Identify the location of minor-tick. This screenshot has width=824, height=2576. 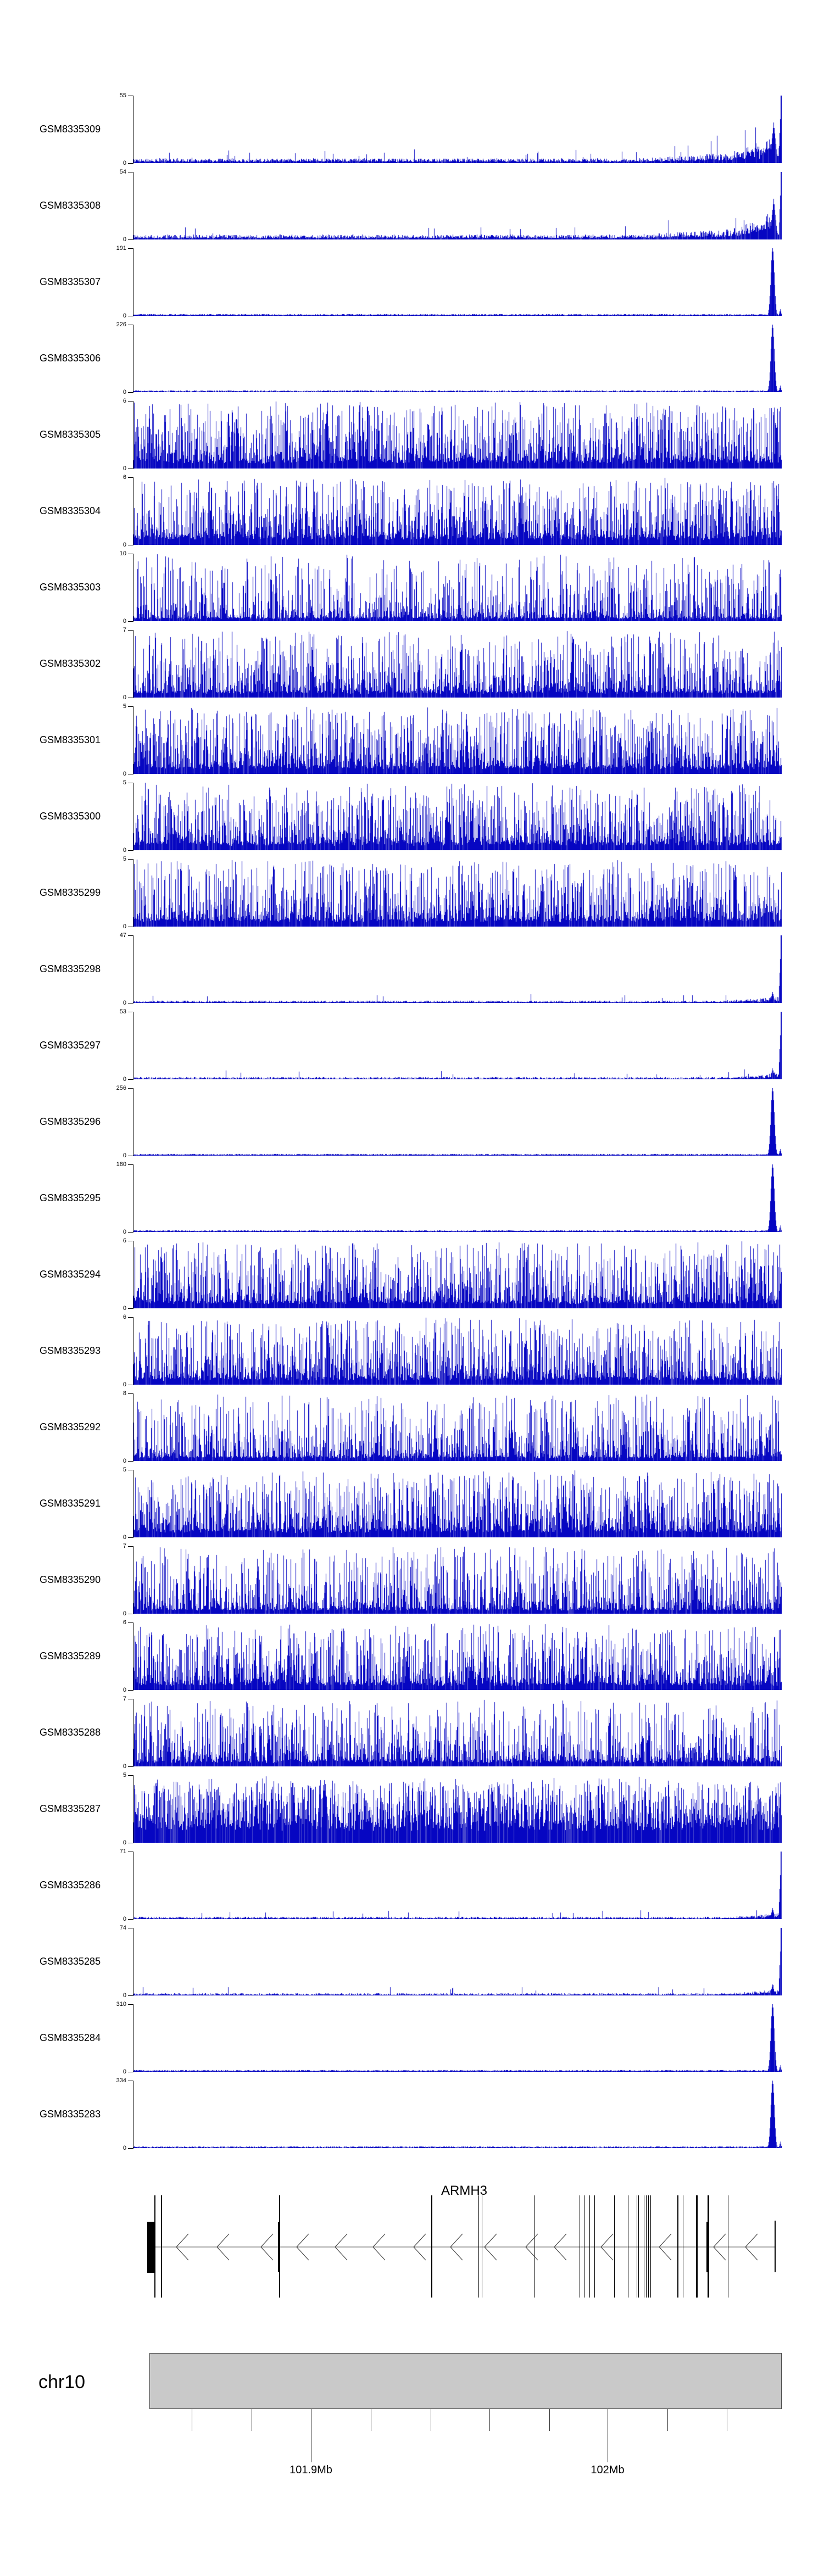
(490, 2420).